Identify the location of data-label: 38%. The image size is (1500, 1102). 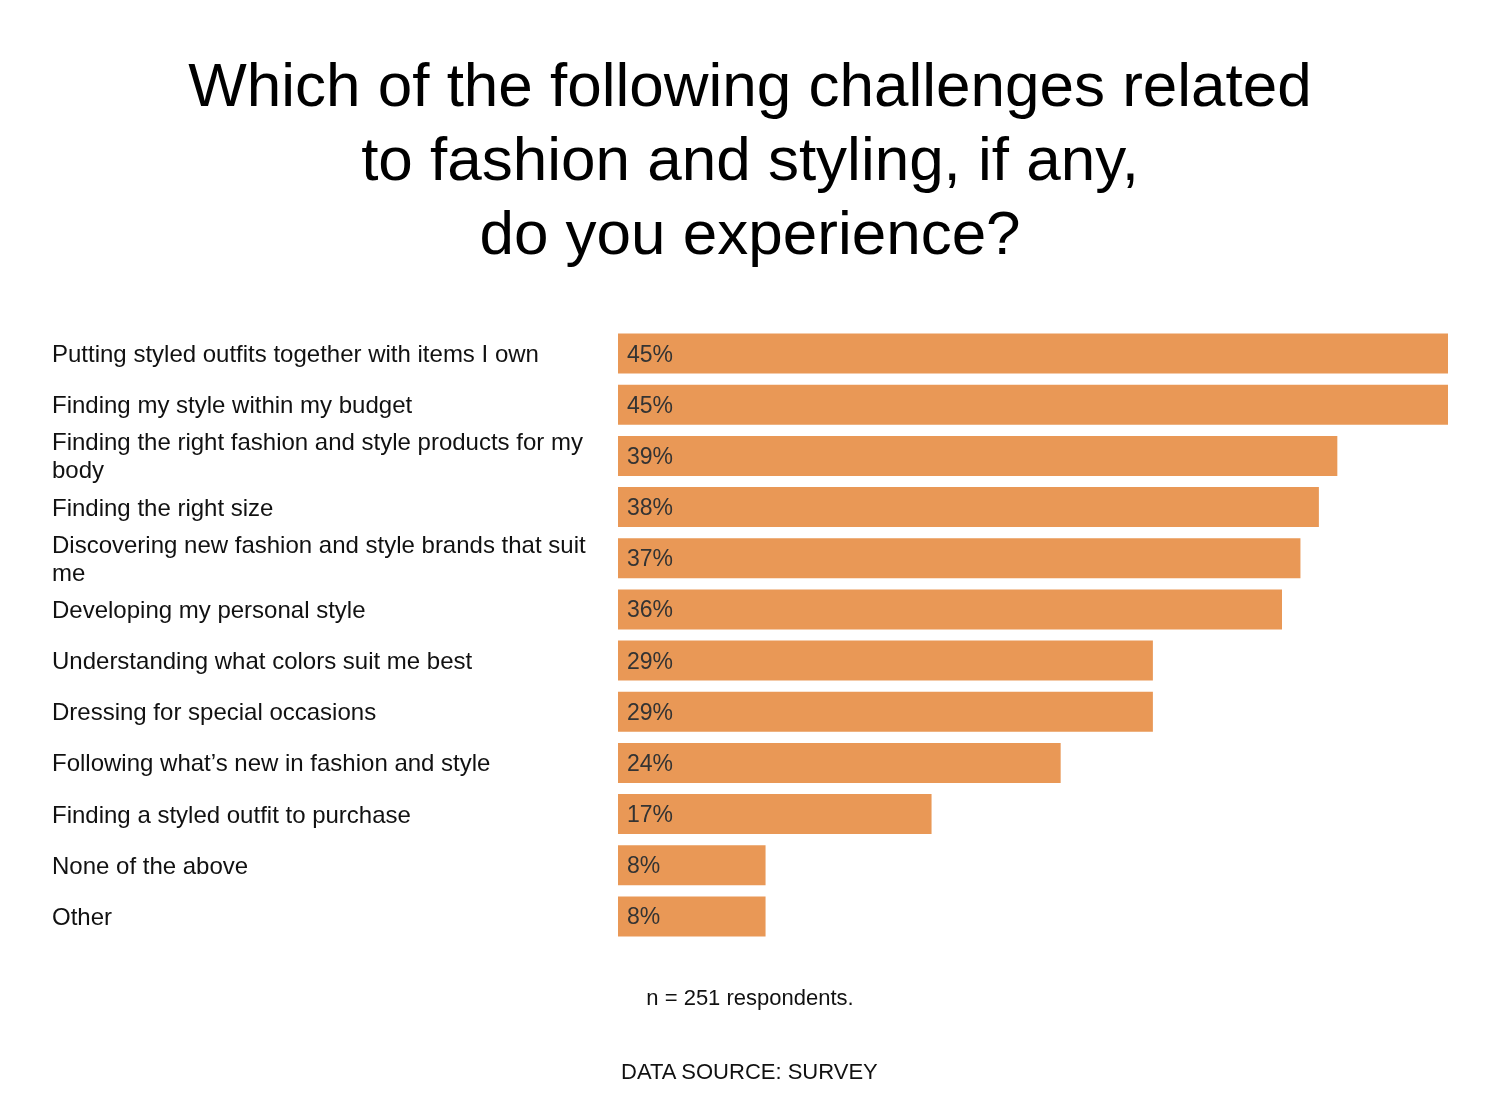
(650, 507).